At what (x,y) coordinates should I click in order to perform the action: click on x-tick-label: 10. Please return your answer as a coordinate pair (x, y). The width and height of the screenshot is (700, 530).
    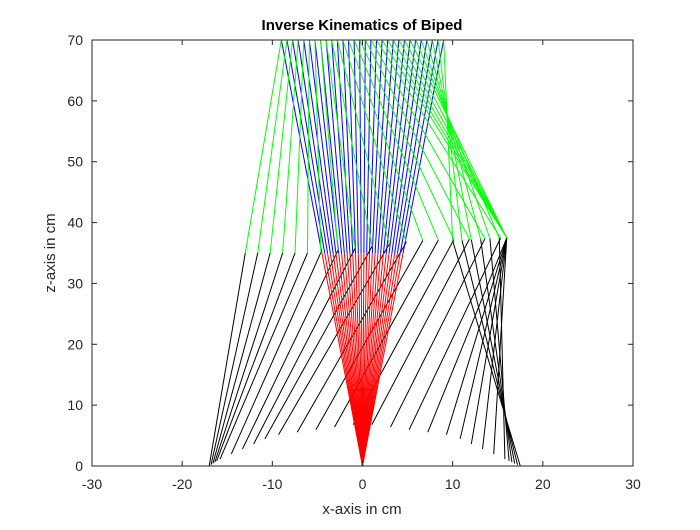
    Looking at the image, I should click on (453, 484).